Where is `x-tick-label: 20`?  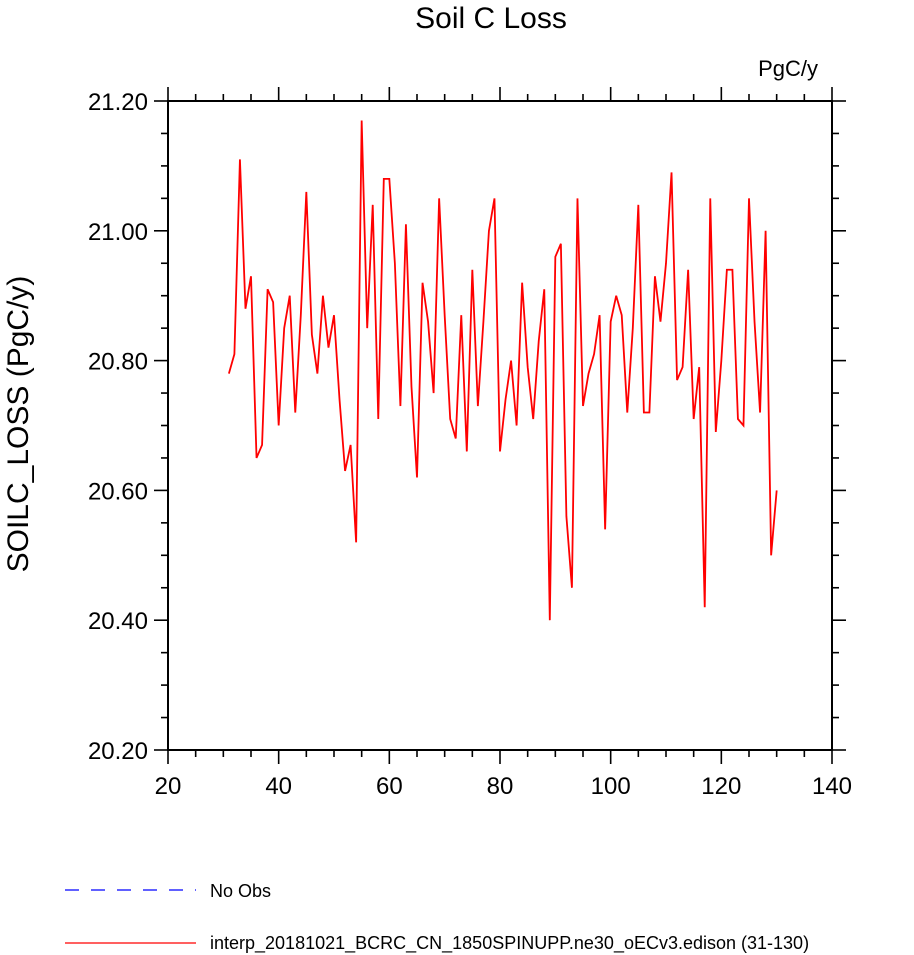 x-tick-label: 20 is located at coordinates (168, 786).